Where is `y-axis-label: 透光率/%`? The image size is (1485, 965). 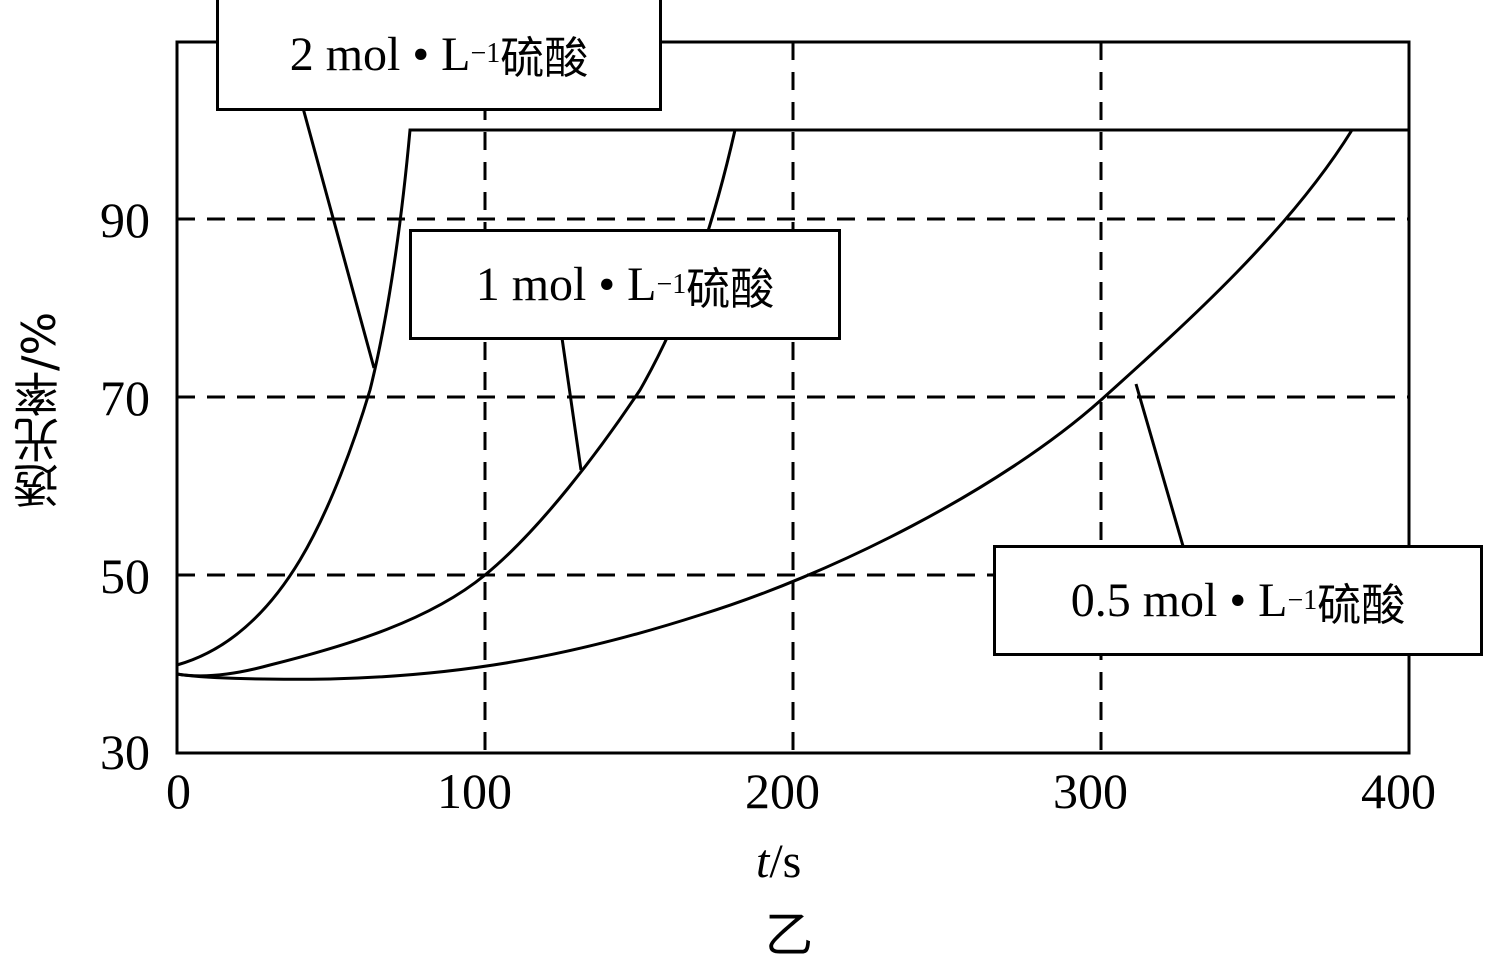 y-axis-label: 透光率/% is located at coordinates (39, 410).